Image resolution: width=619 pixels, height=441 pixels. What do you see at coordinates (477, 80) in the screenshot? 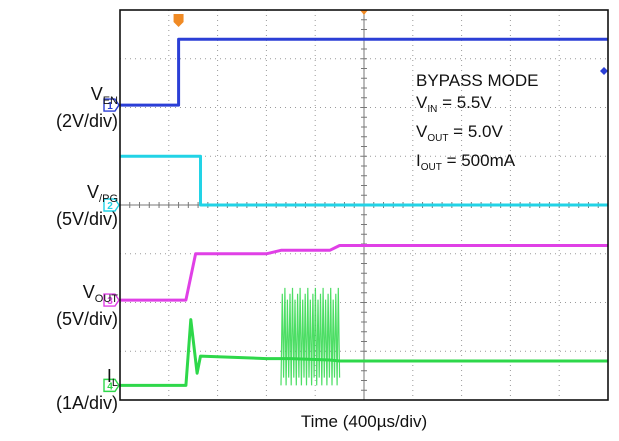
I see `annotation-mode: BYPASS MODE` at bounding box center [477, 80].